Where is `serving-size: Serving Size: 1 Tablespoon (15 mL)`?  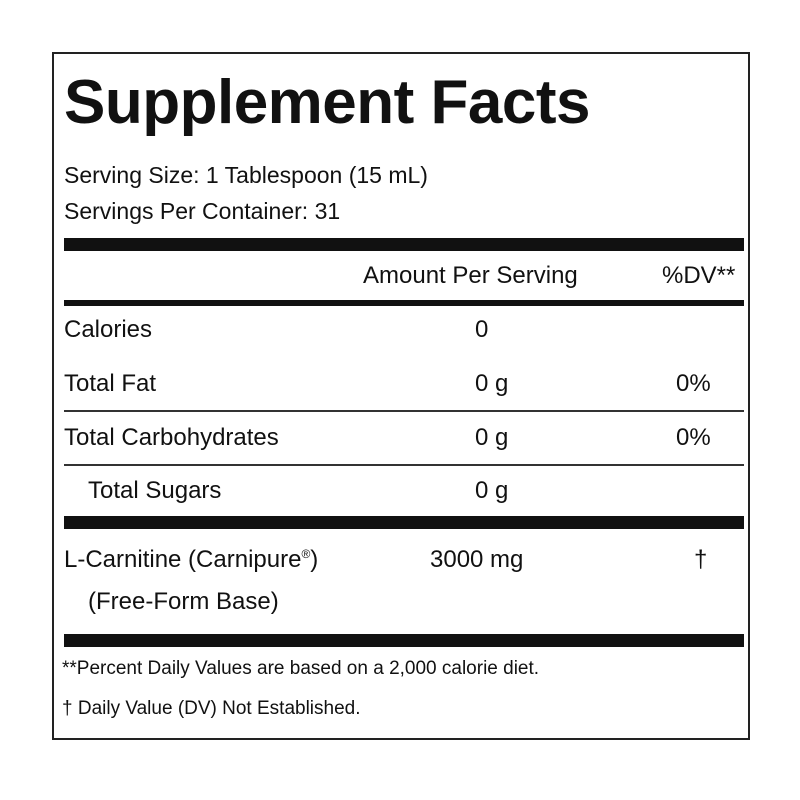
serving-size: Serving Size: 1 Tablespoon (15 mL) is located at coordinates (246, 175).